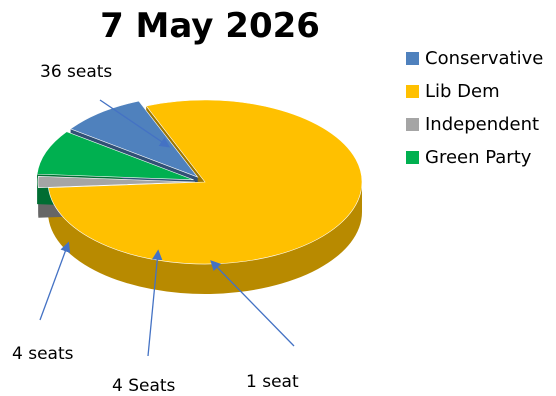 This screenshot has width=556, height=396. What do you see at coordinates (43, 354) in the screenshot?
I see `data-label-conservative: 4 seats` at bounding box center [43, 354].